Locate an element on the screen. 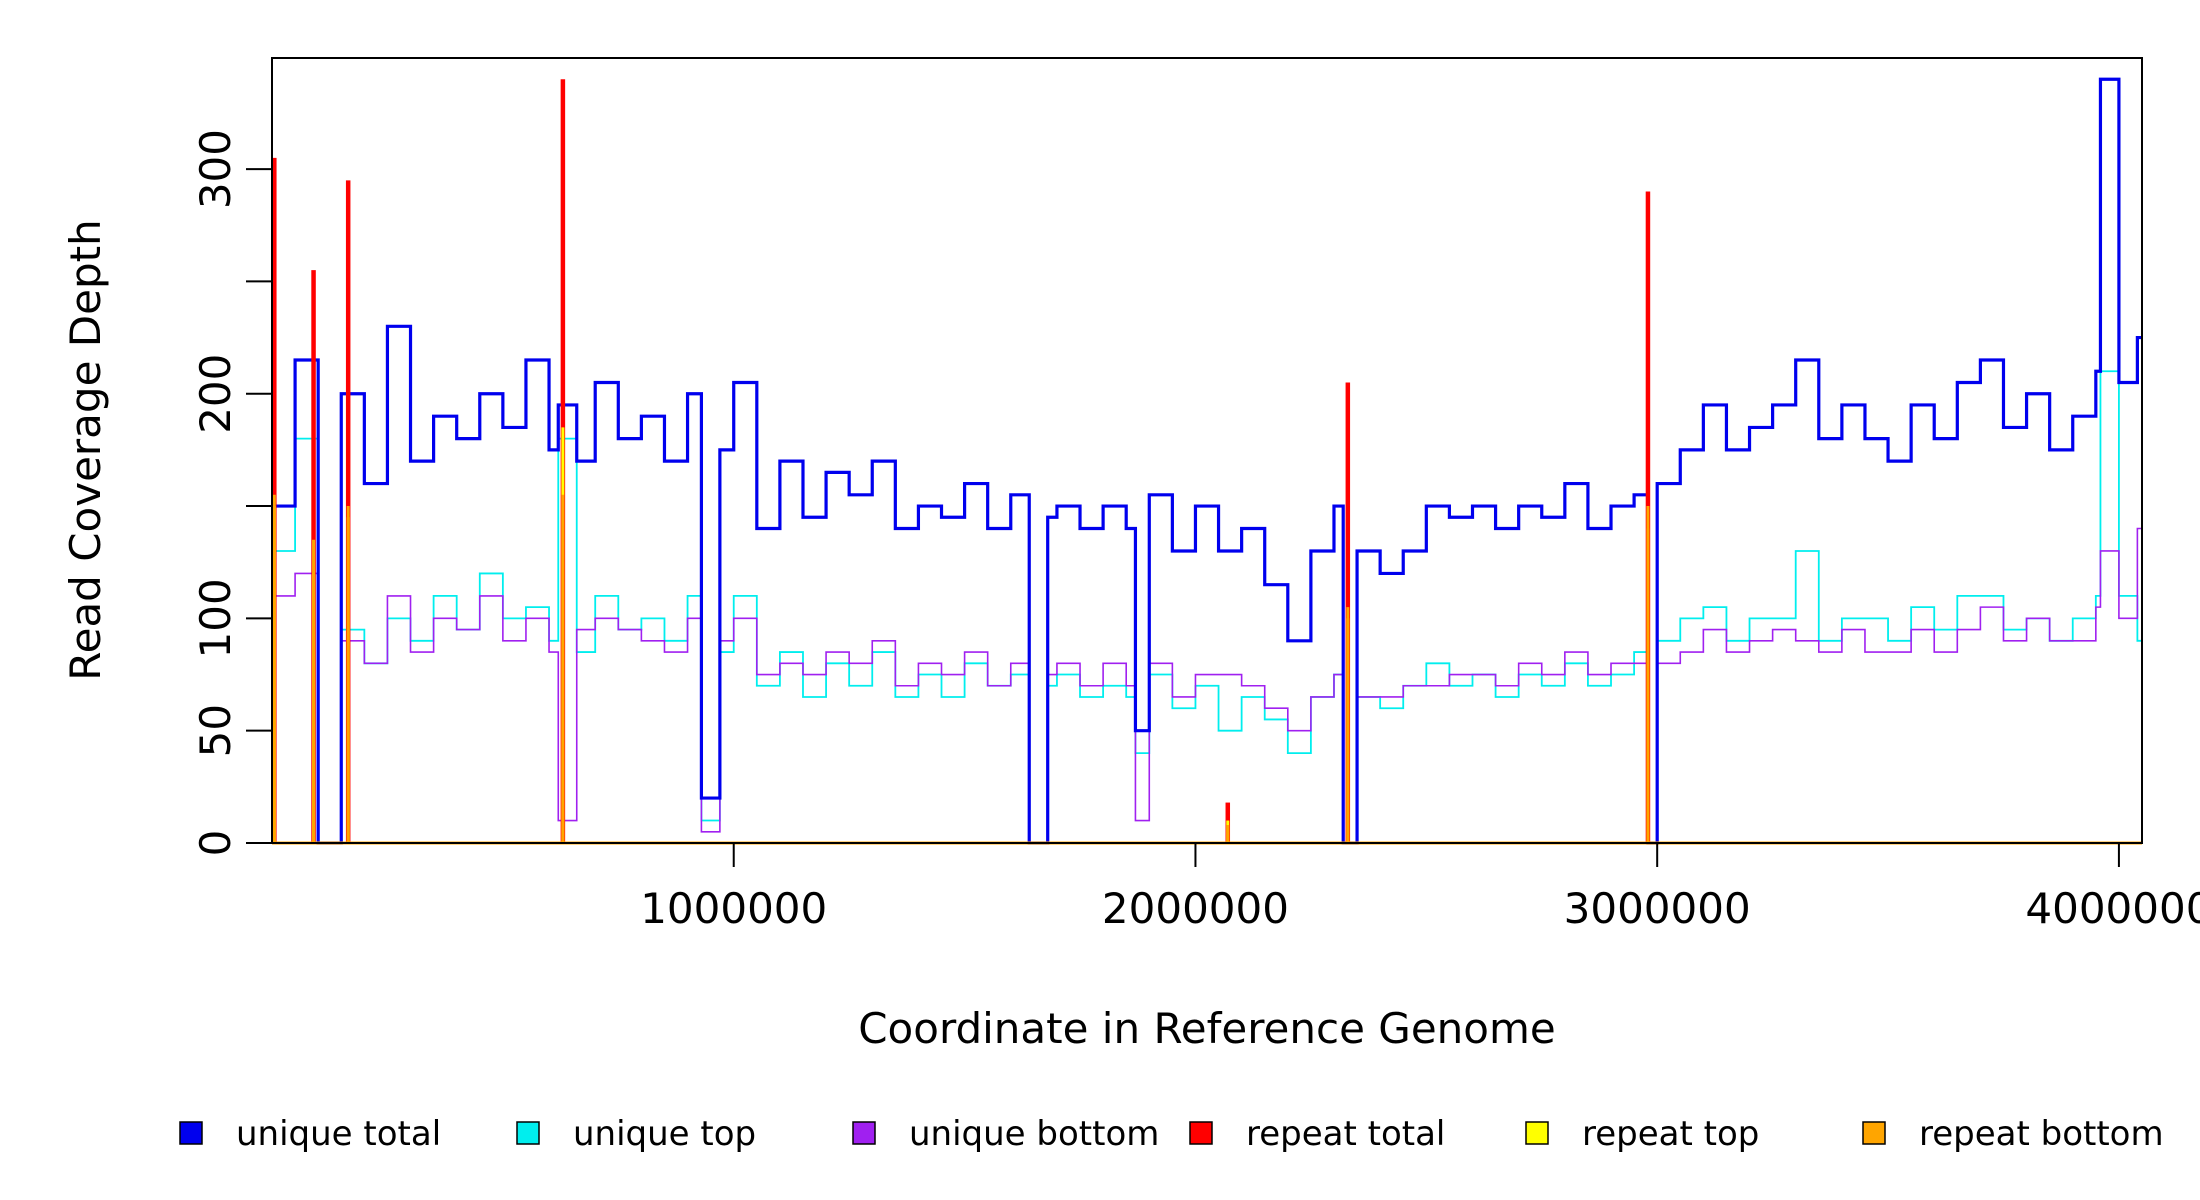 The height and width of the screenshot is (1200, 2200). legend-label: unique total is located at coordinates (338, 1134).